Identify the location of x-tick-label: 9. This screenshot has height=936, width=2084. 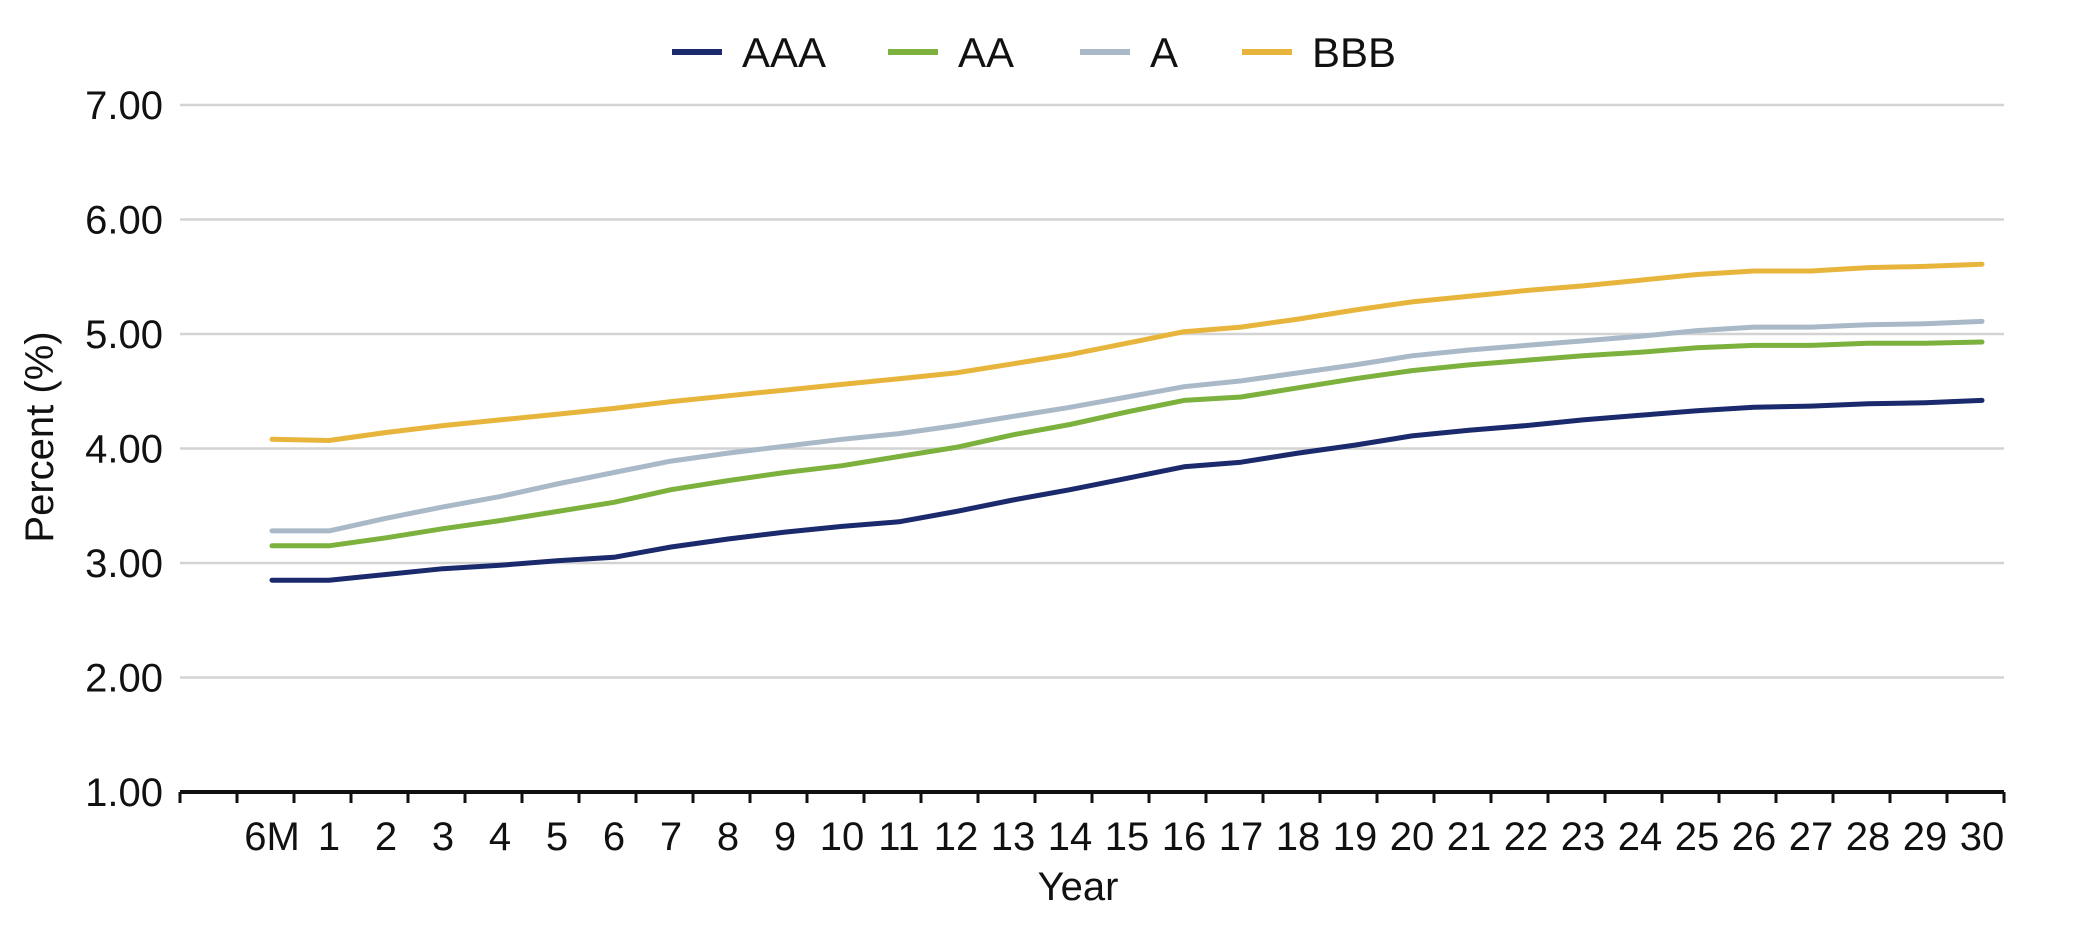
(785, 837).